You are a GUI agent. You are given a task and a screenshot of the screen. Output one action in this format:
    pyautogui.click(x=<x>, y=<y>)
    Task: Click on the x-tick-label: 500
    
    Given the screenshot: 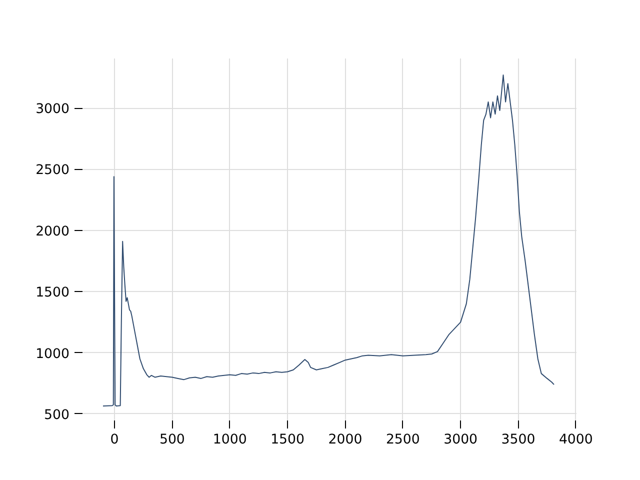 What is the action you would take?
    pyautogui.click(x=172, y=440)
    